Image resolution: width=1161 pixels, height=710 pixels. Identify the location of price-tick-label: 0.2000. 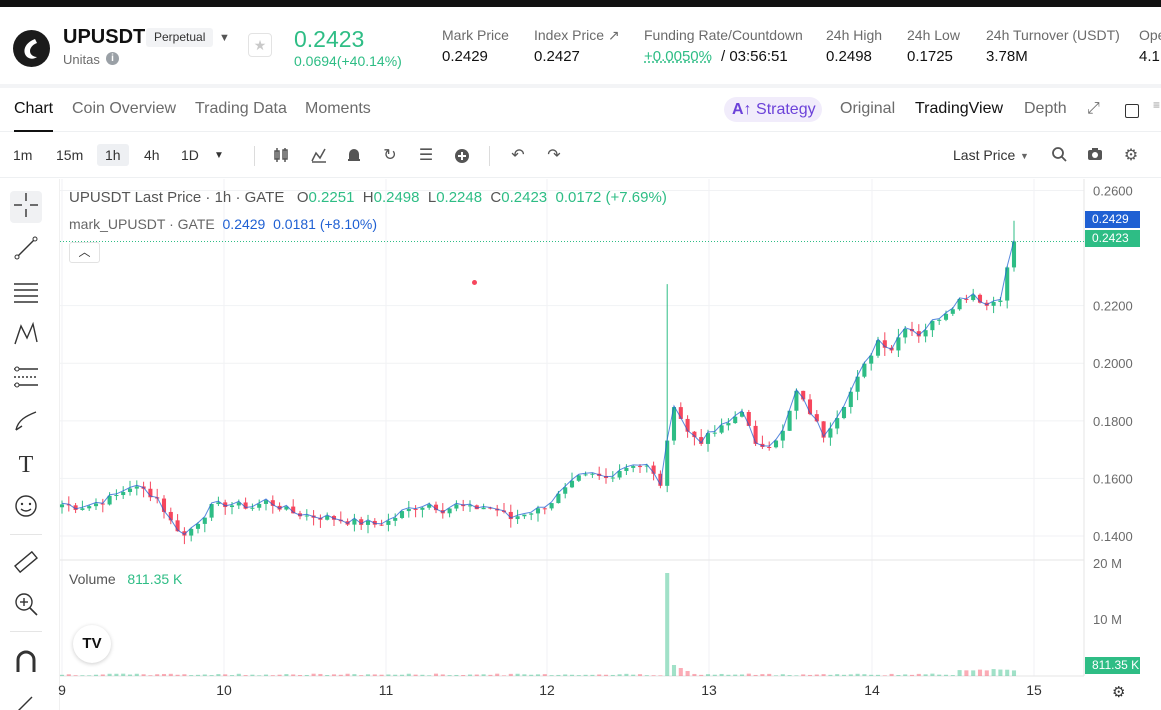
(1113, 363).